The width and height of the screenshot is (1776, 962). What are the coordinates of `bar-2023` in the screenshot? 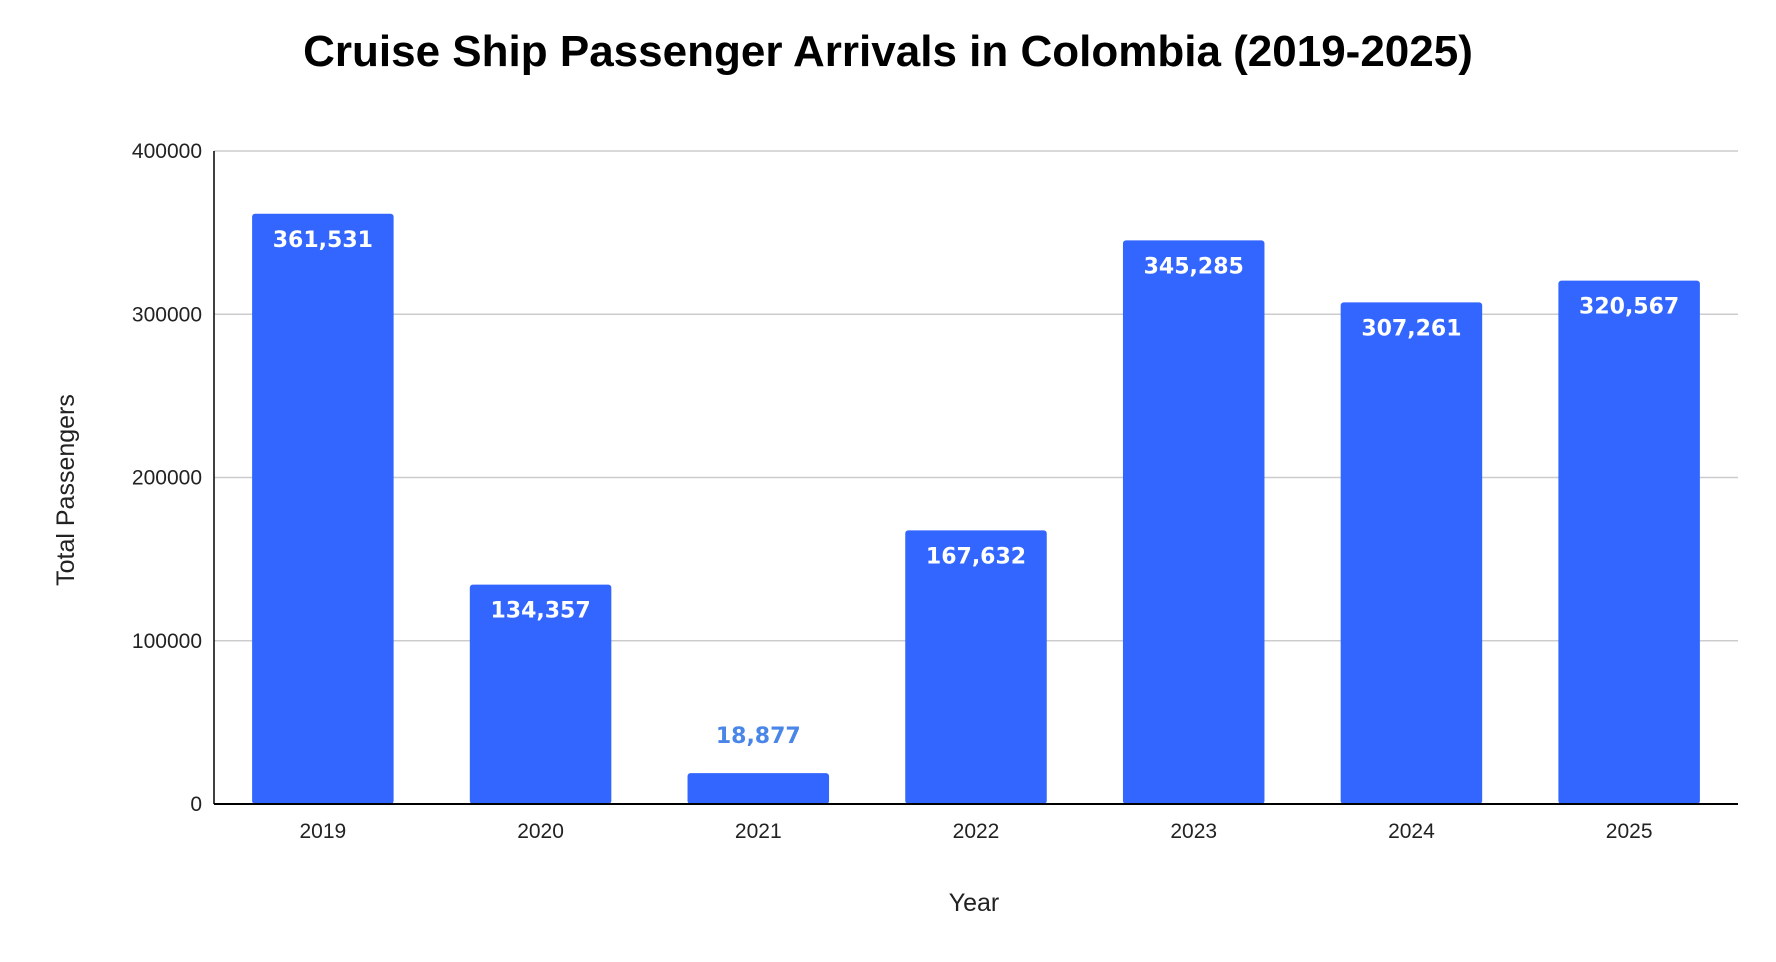 It's located at (1193, 522).